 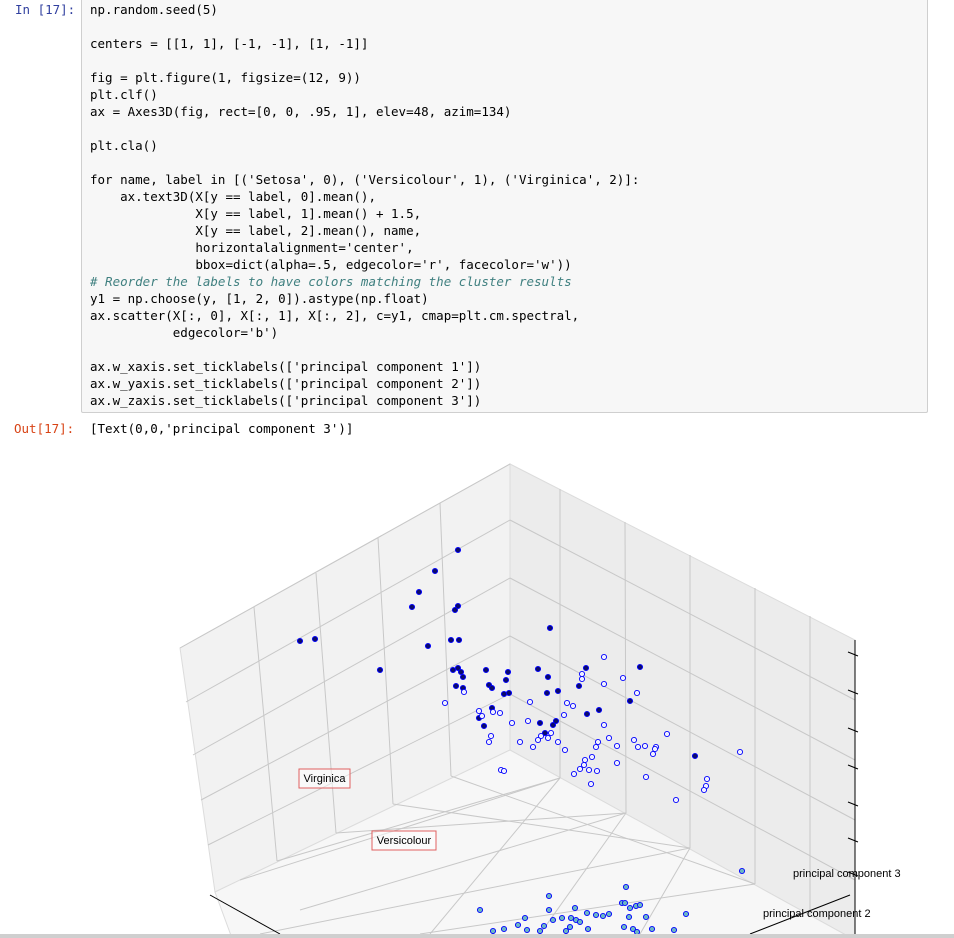 What do you see at coordinates (325, 779) in the screenshot?
I see `virginica-label: Virginica` at bounding box center [325, 779].